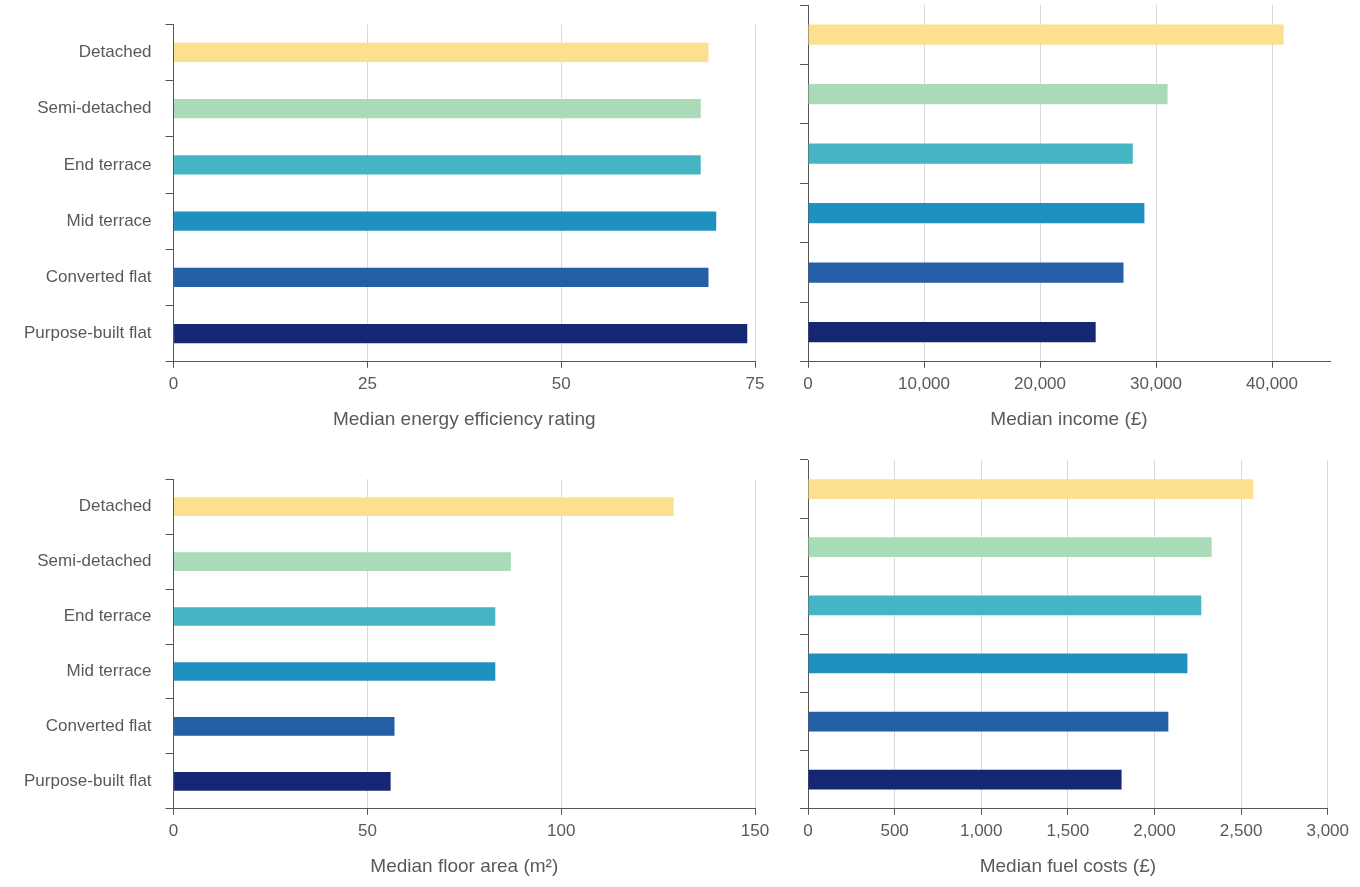 The width and height of the screenshot is (1360, 887). Describe the element at coordinates (1272, 383) in the screenshot. I see `x-tick-label: 40,000` at that location.